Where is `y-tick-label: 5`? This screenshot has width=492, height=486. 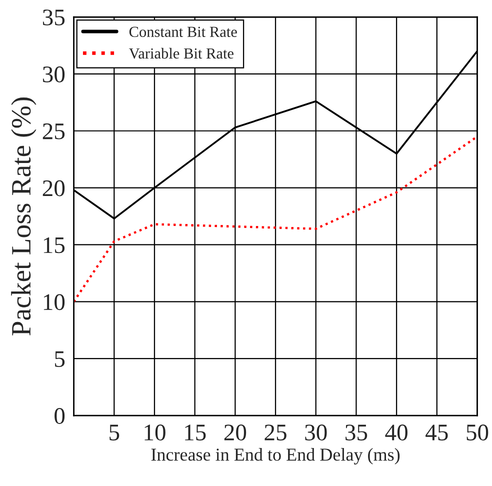
y-tick-label: 5 is located at coordinates (60, 359).